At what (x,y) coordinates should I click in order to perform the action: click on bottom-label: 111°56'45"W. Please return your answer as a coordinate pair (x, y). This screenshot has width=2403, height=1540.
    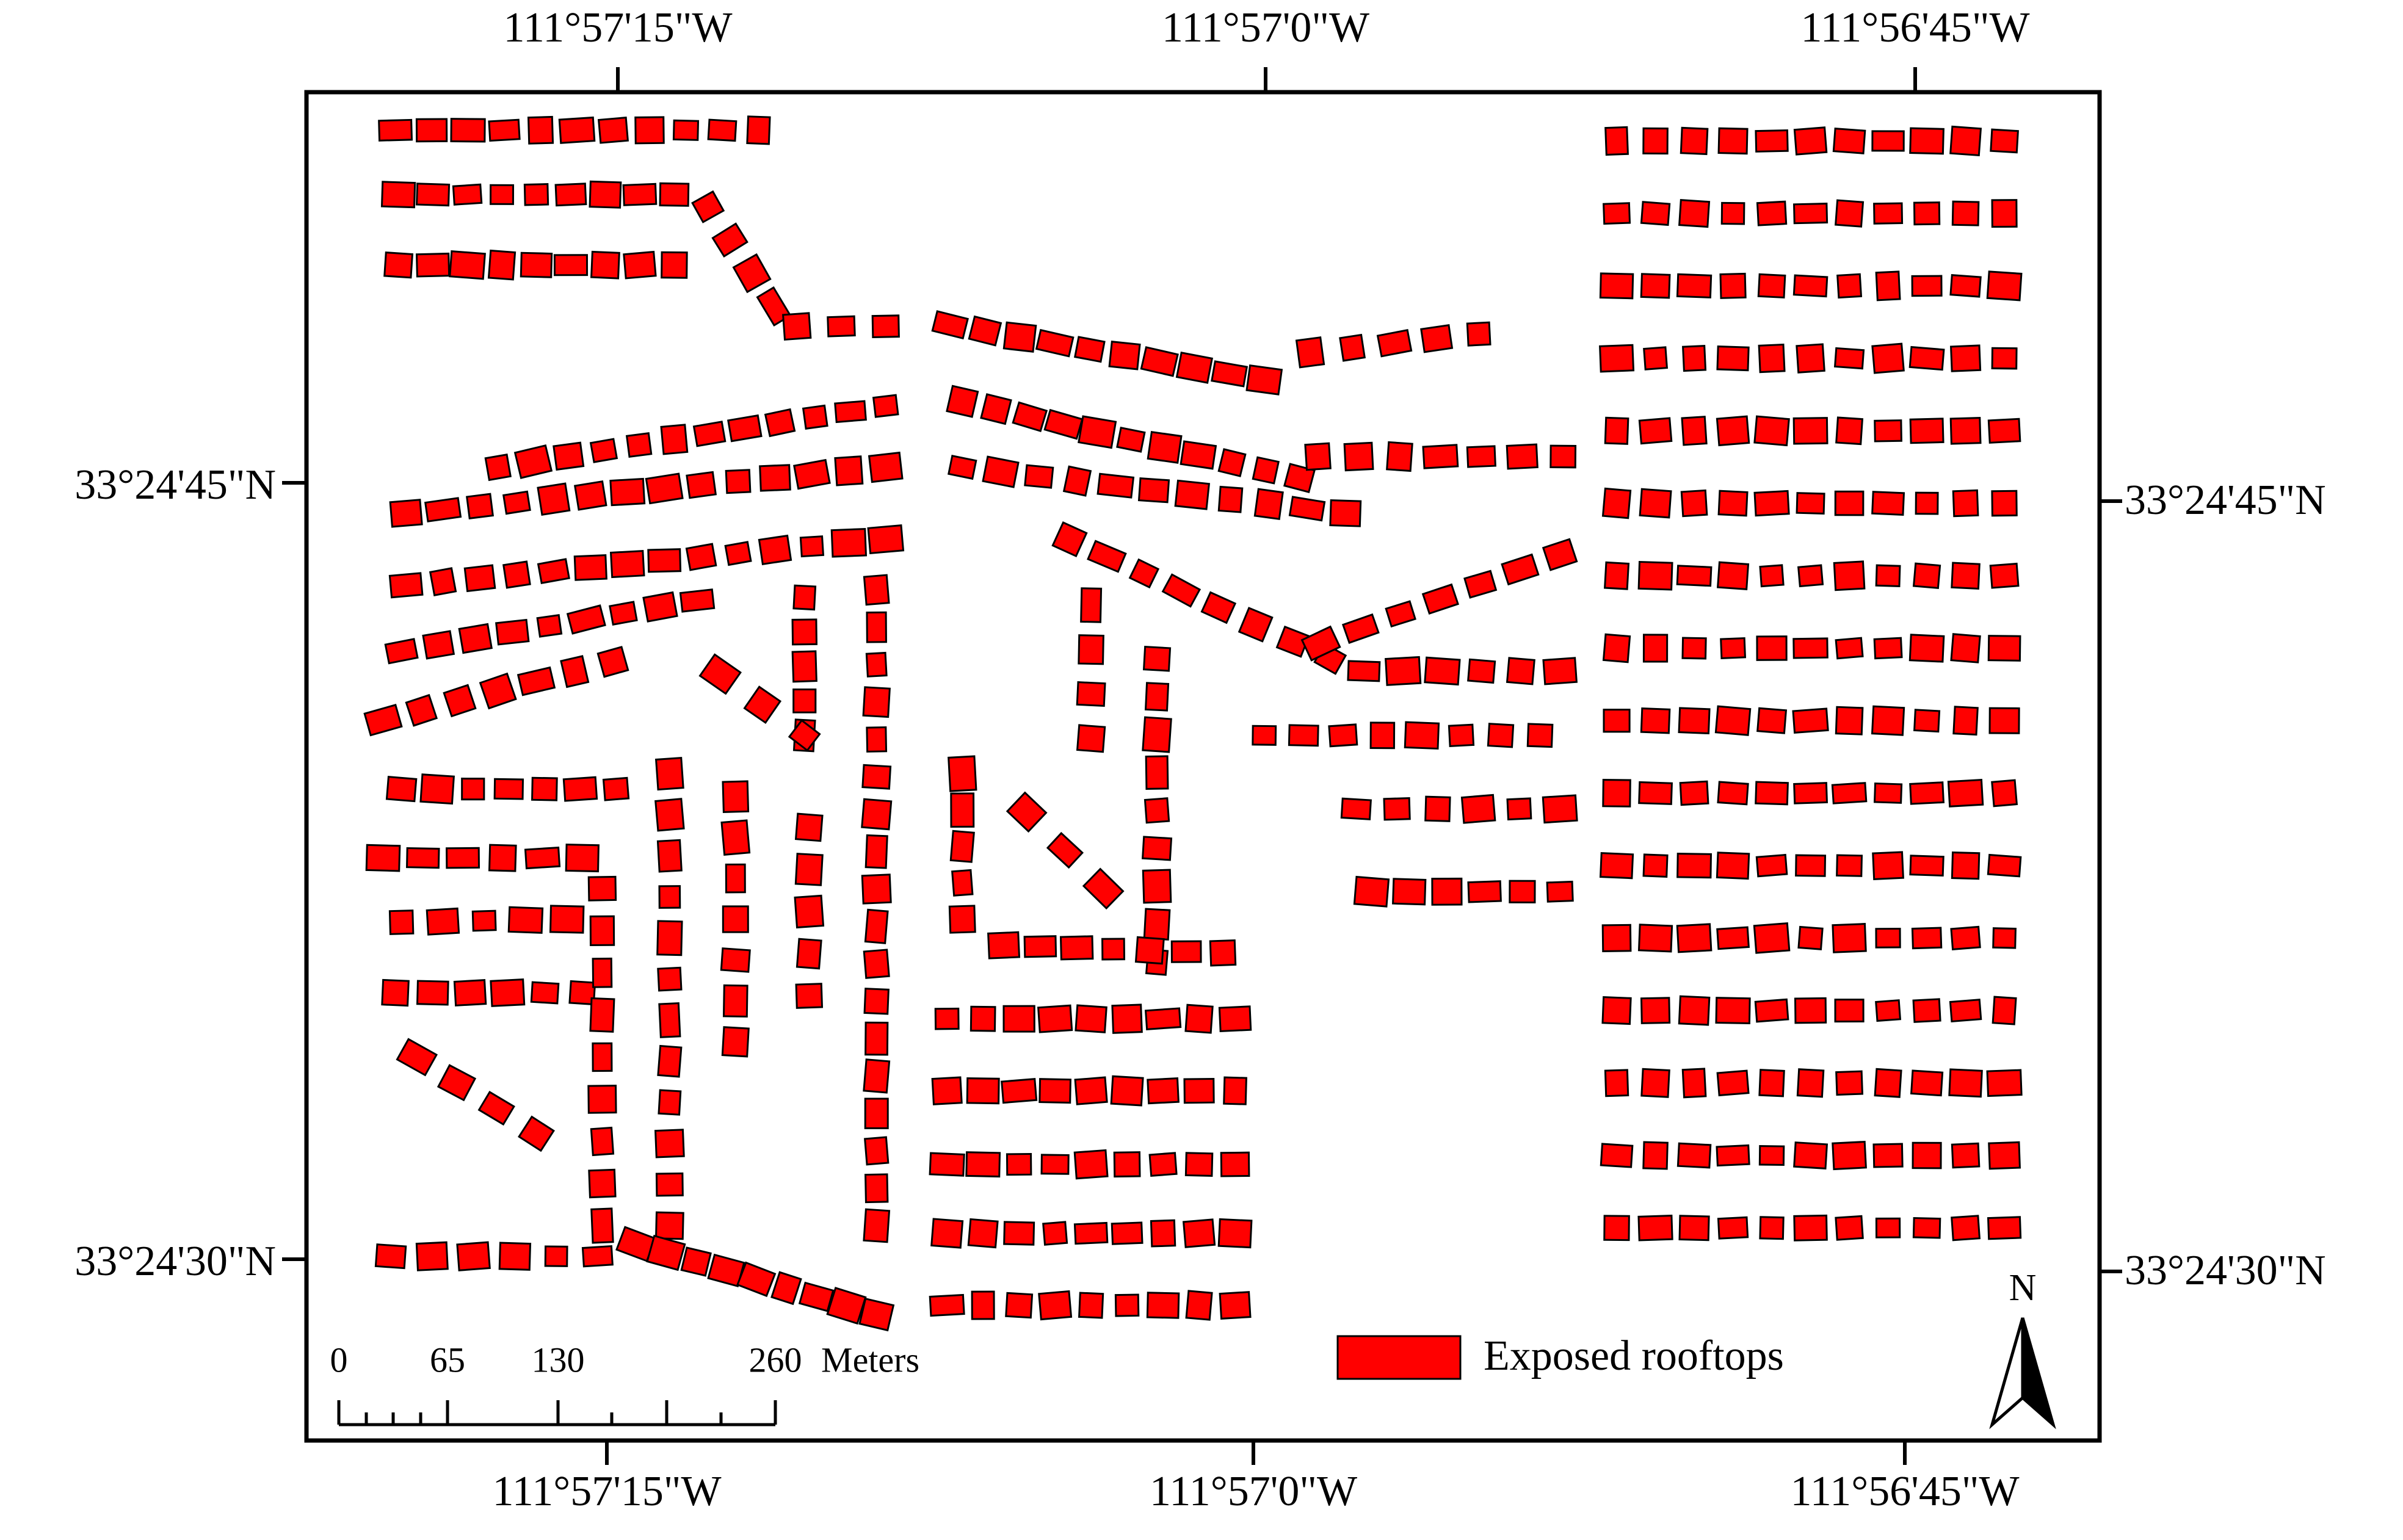
    Looking at the image, I should click on (1904, 1491).